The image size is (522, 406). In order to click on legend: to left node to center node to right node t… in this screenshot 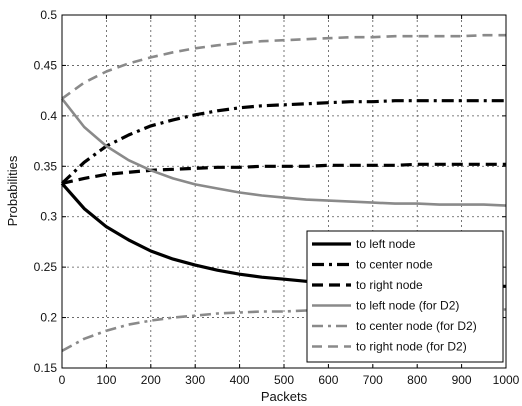, I will do `click(405, 296)`.